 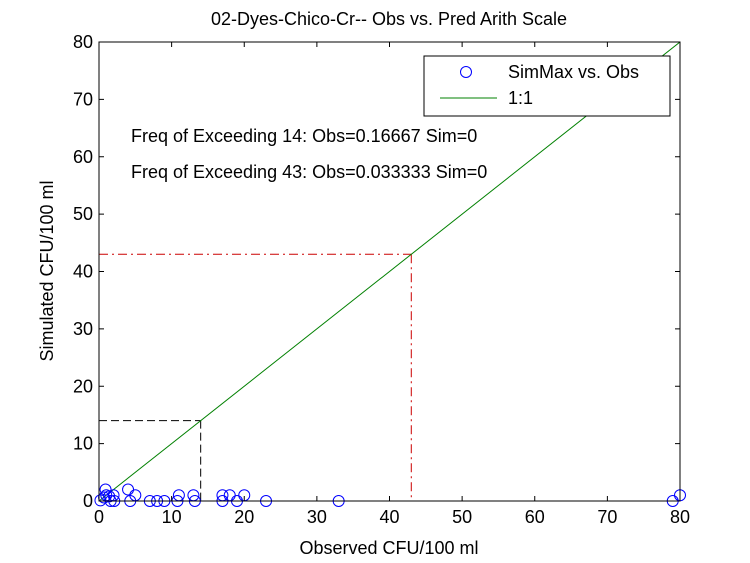 What do you see at coordinates (520, 98) in the screenshot?
I see `legend-label-line: 1:1` at bounding box center [520, 98].